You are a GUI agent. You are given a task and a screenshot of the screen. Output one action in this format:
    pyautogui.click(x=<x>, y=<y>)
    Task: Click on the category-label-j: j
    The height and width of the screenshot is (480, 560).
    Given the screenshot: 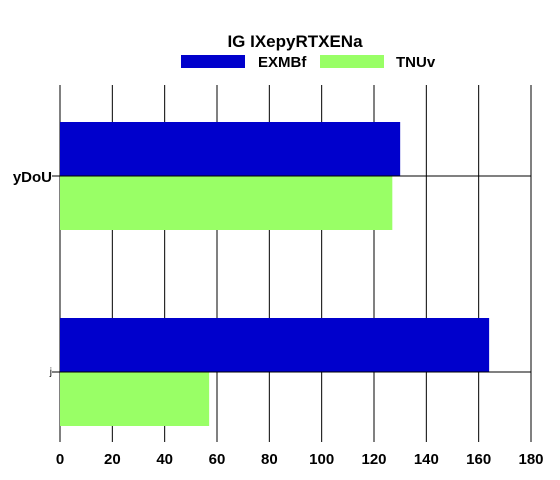 What is the action you would take?
    pyautogui.click(x=50, y=372)
    